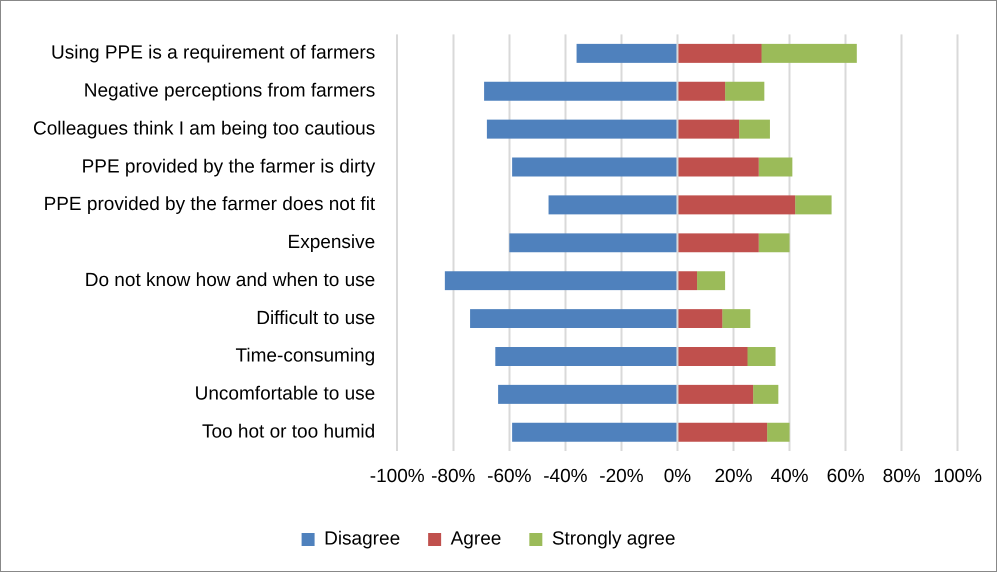 Image resolution: width=997 pixels, height=572 pixels. I want to click on y-tick-label: Colleagues think I am being too cautious, so click(204, 129).